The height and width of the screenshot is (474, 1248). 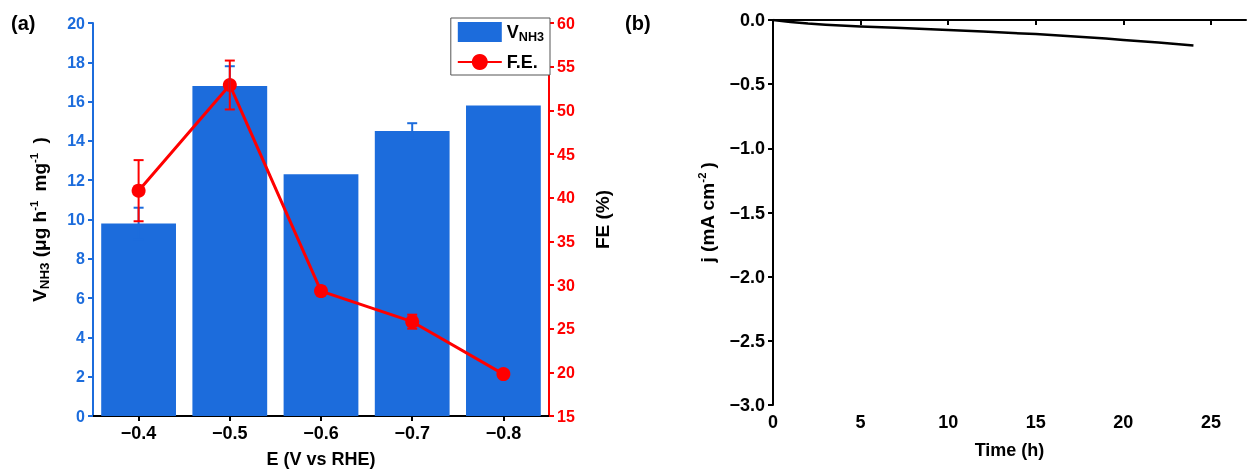 What do you see at coordinates (321, 459) in the screenshot?
I see `x-axis-title: E (V vs RHE)` at bounding box center [321, 459].